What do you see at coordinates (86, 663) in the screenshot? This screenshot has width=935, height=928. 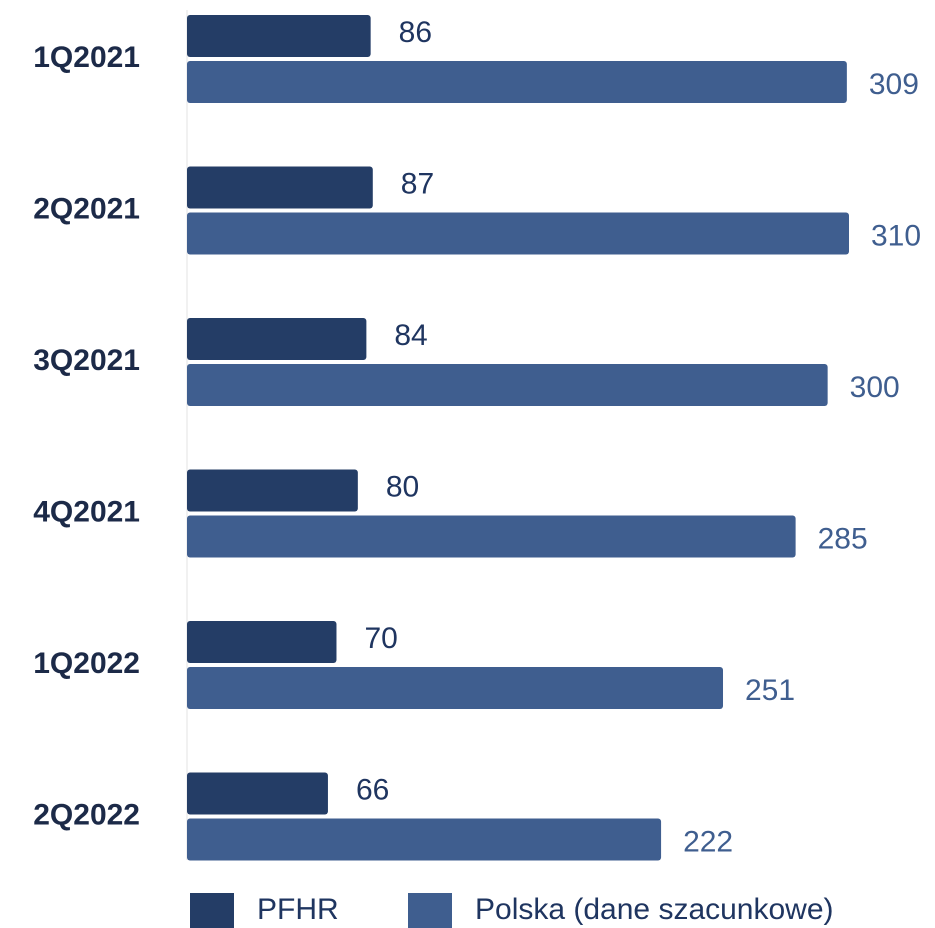 I see `category-label: 1Q2022` at bounding box center [86, 663].